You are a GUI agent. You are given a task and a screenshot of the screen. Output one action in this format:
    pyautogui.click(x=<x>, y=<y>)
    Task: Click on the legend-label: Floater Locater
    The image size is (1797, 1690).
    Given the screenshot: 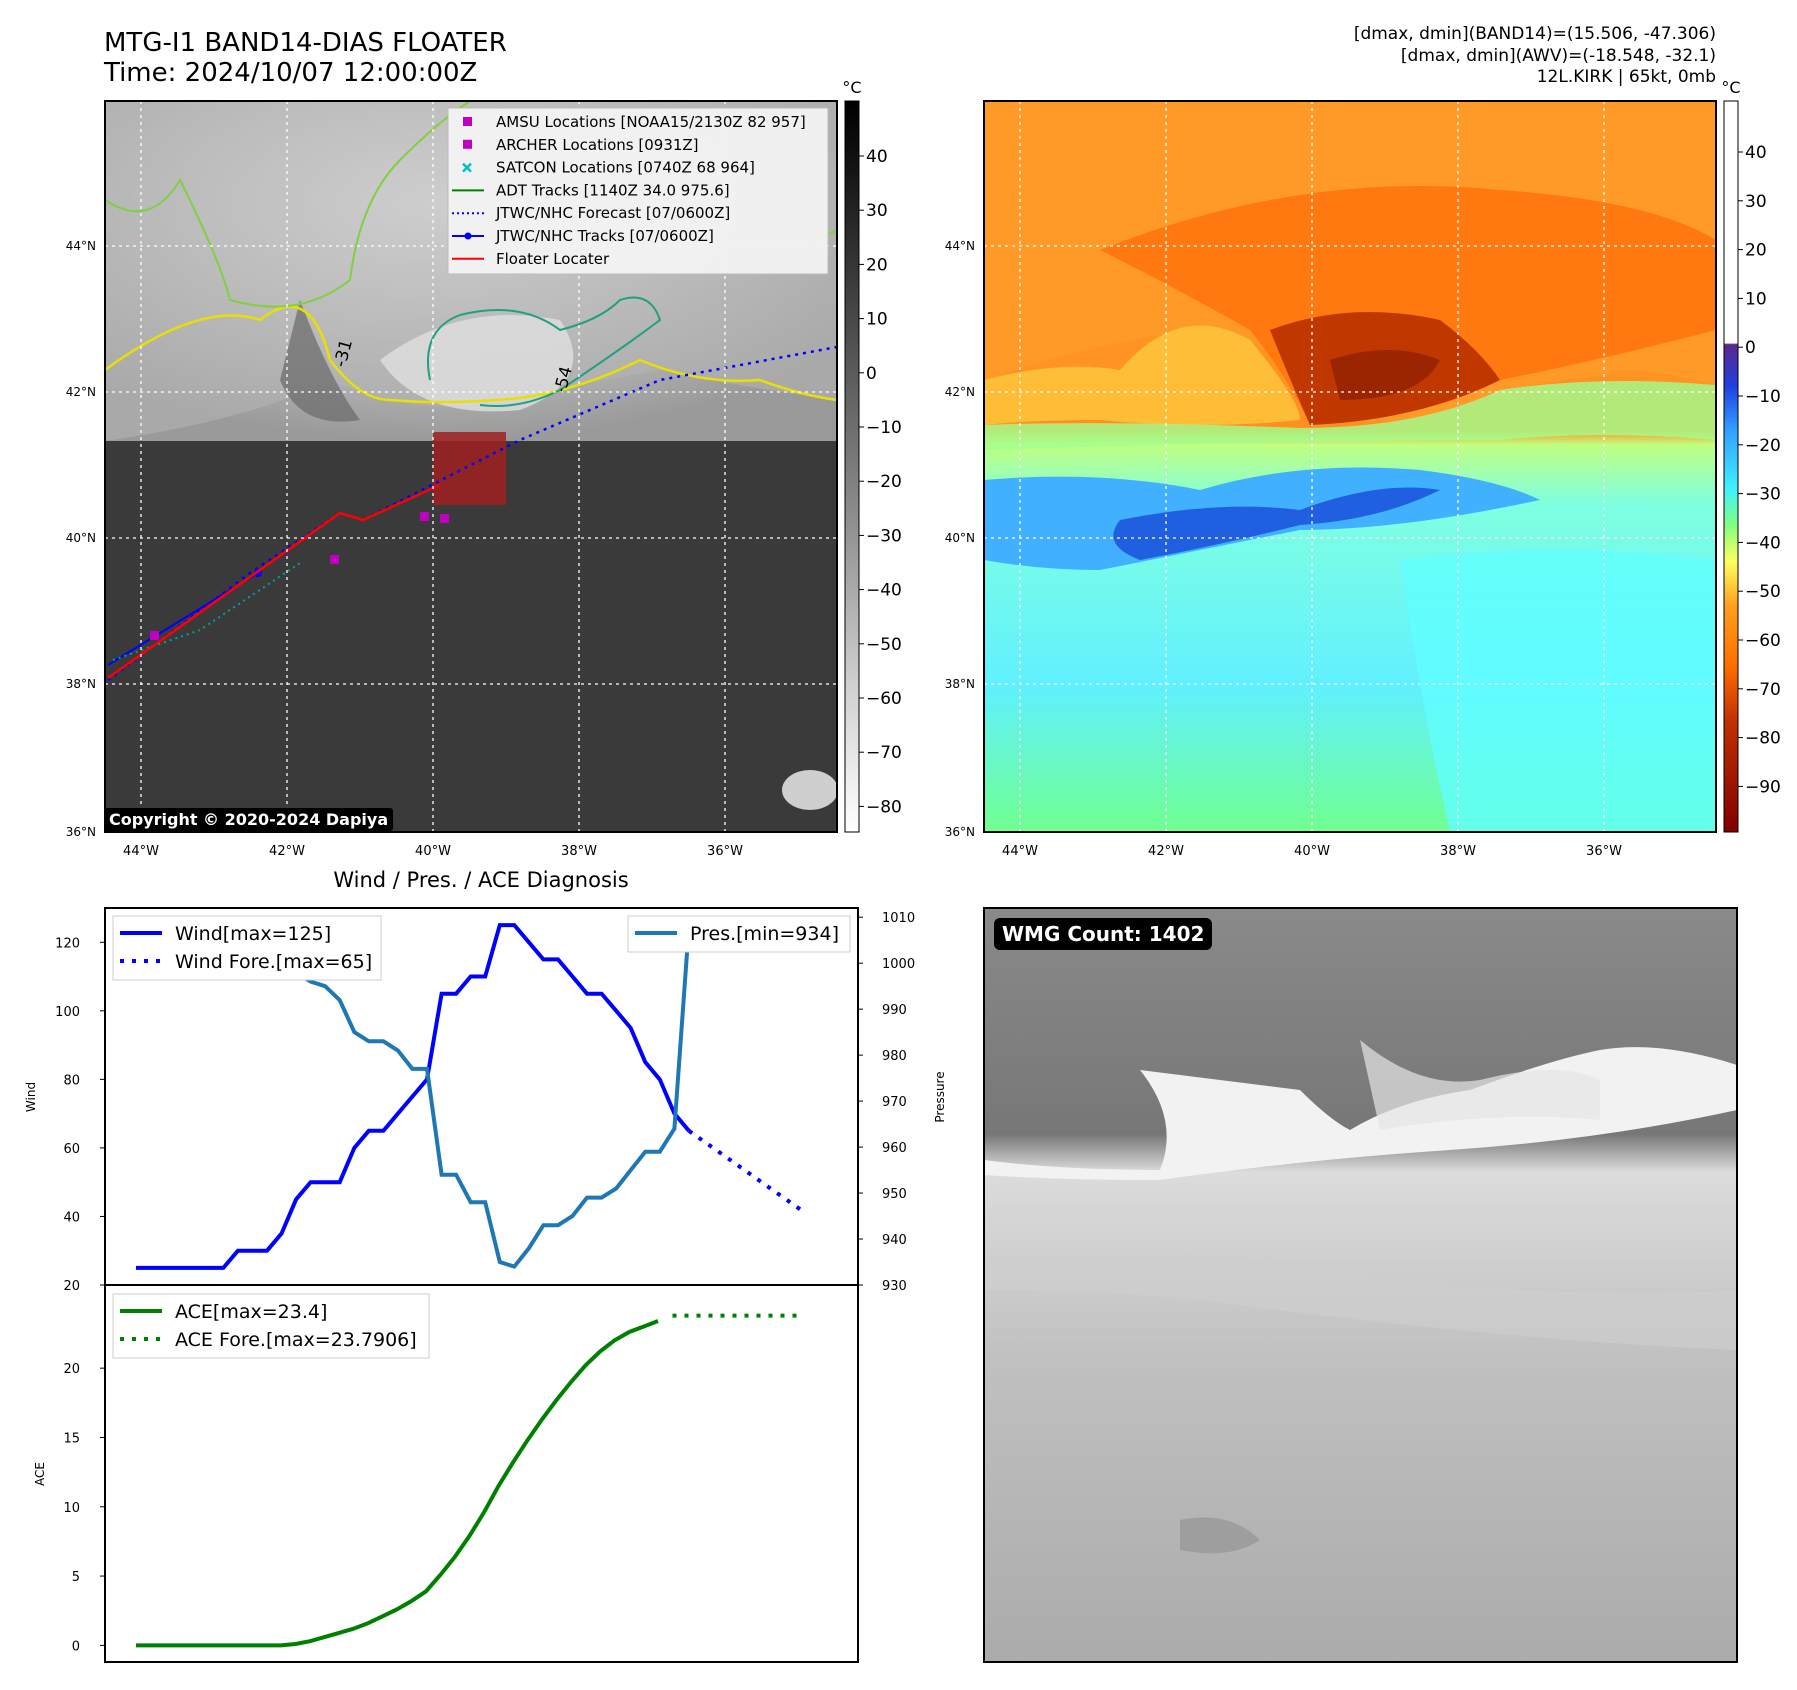 What is the action you would take?
    pyautogui.click(x=553, y=259)
    